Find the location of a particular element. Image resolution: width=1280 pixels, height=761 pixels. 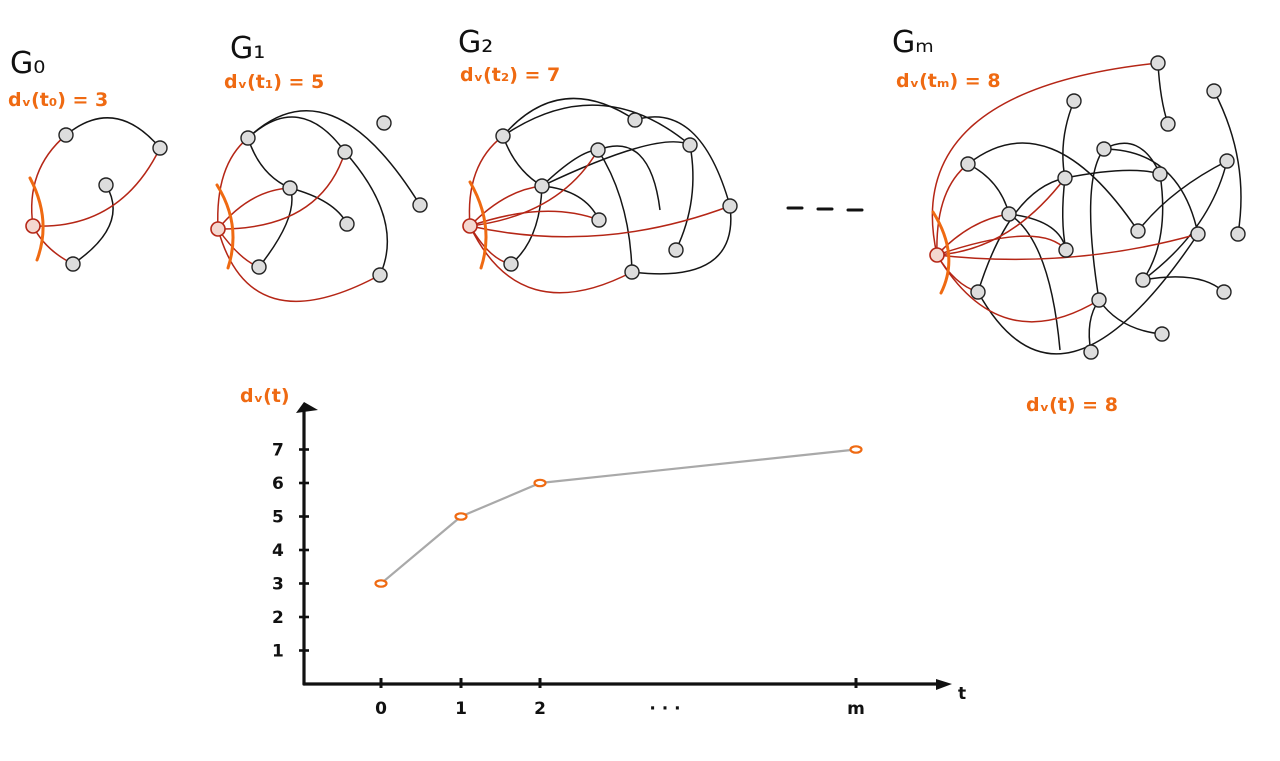

x-axis-label: t is located at coordinates (962, 694).